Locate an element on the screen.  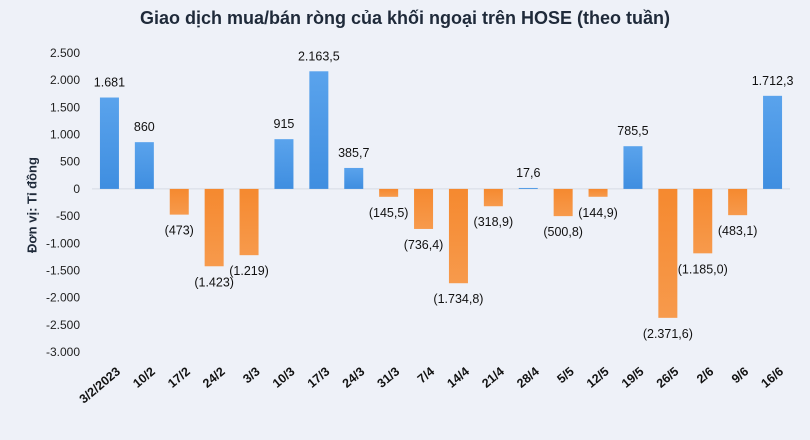
data-label: (145,5) is located at coordinates (389, 213).